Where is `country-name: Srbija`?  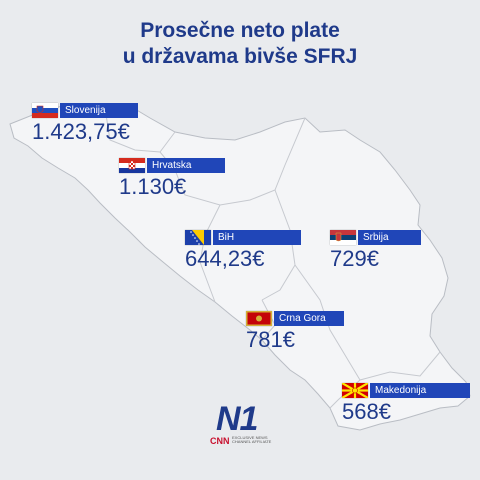 country-name: Srbija is located at coordinates (389, 237).